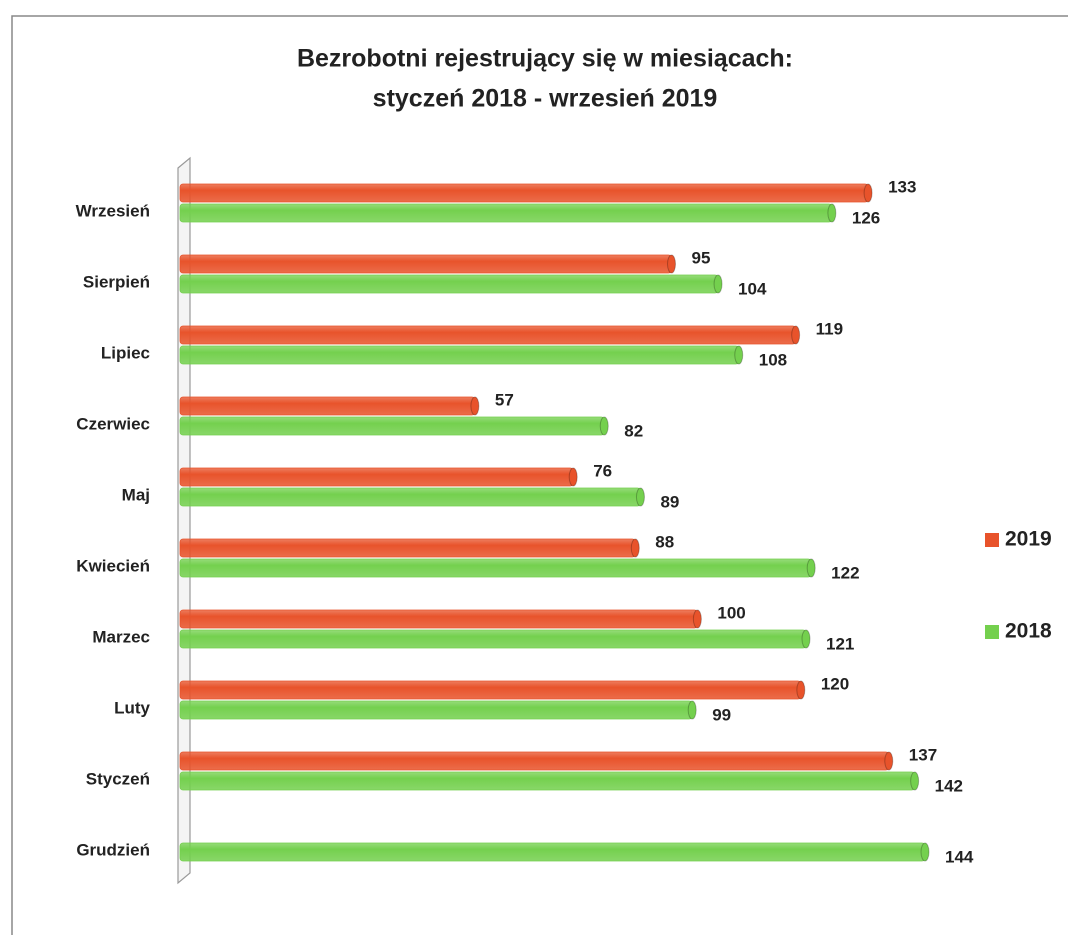  What do you see at coordinates (721, 714) in the screenshot?
I see `data-label: 99` at bounding box center [721, 714].